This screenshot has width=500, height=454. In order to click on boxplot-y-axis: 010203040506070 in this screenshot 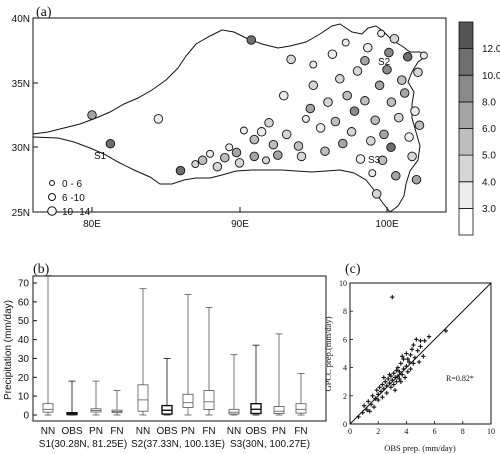, I will do `click(27, 350)`.